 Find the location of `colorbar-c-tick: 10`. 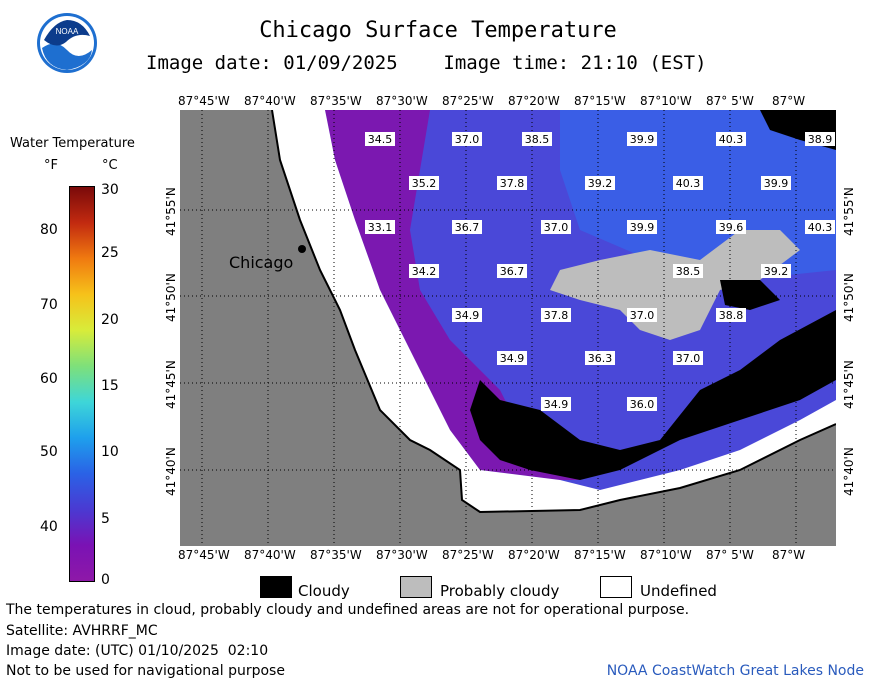

colorbar-c-tick: 10 is located at coordinates (110, 452).